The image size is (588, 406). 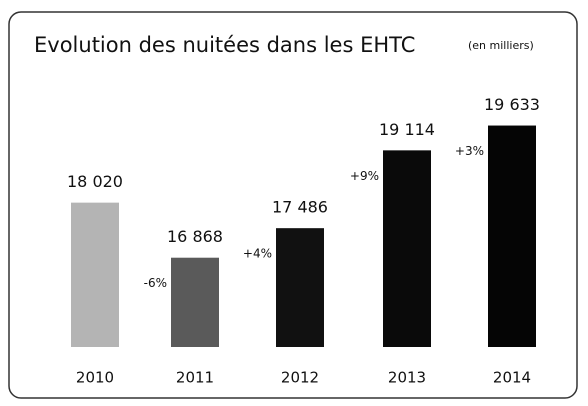 I want to click on value-label: 19 633, so click(x=512, y=104).